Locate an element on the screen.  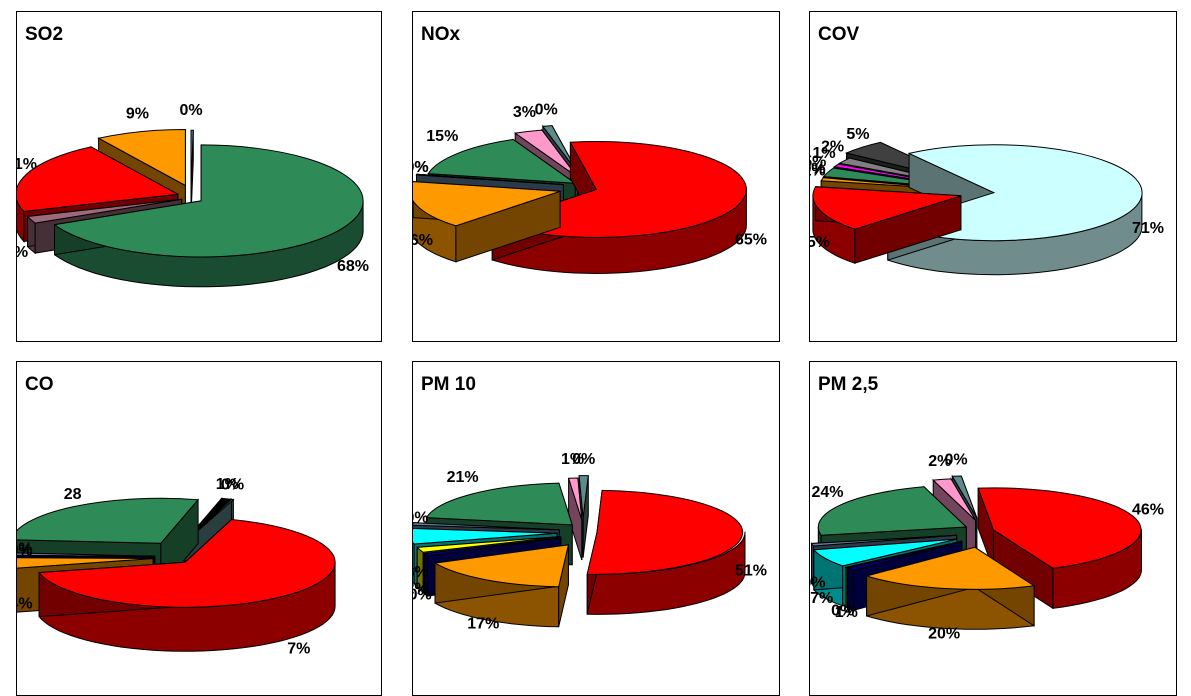
chart-panel-nox: NOx 65%16%0%0%15%3%0% is located at coordinates (596, 176).